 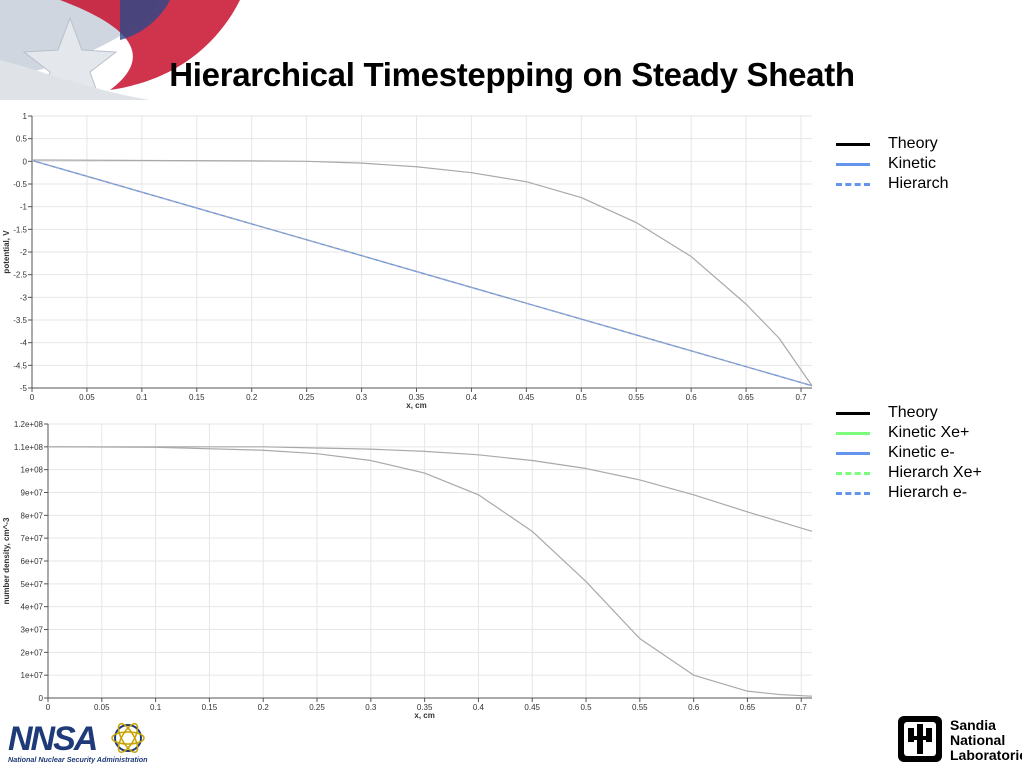 I want to click on potential-legend: Theory Kinetic Hierarch, so click(x=892, y=164).